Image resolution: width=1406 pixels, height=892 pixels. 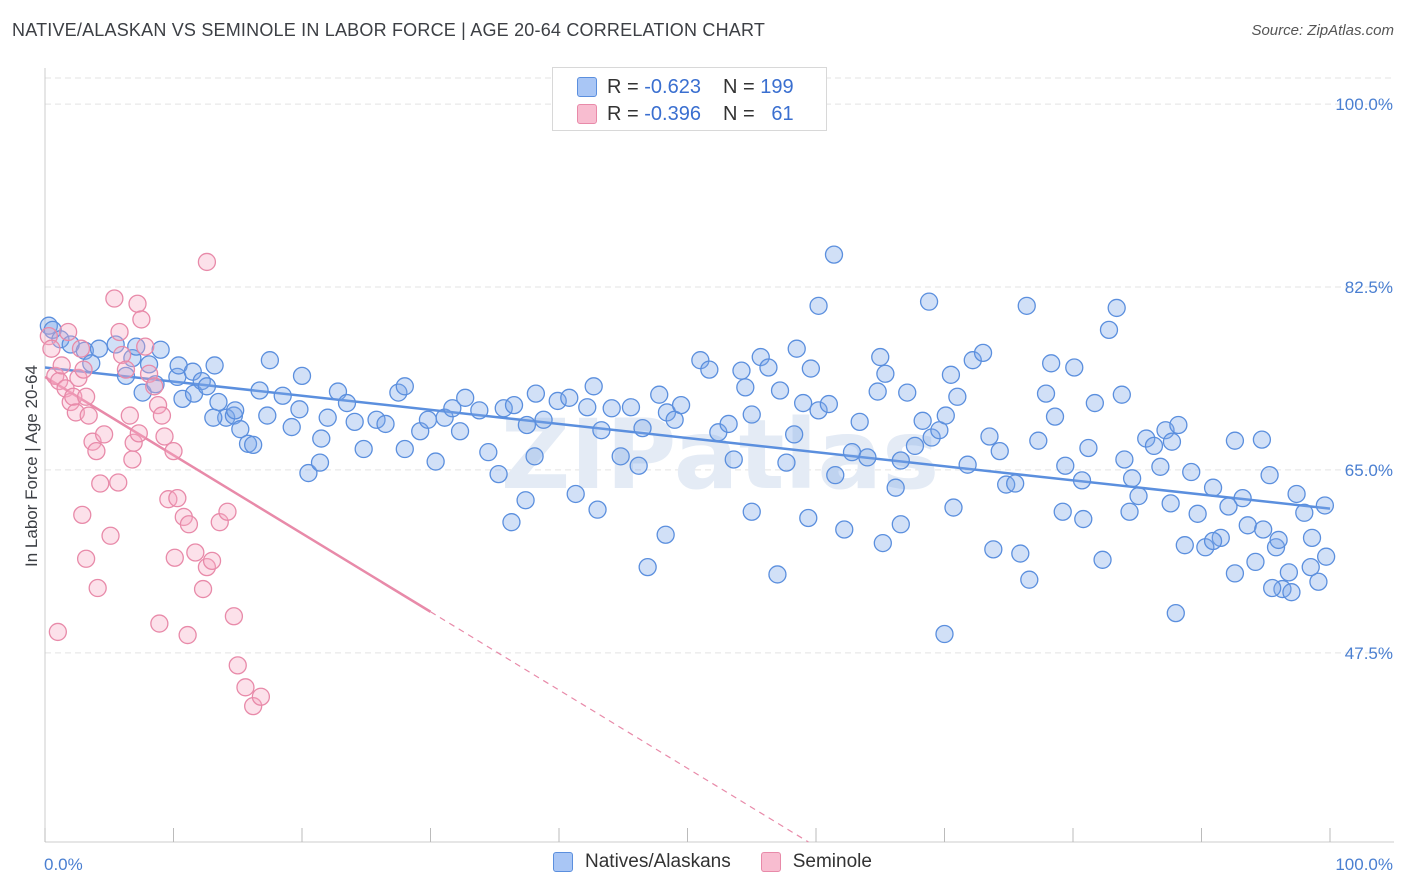 I want to click on legend-r-value: -0.623, so click(x=672, y=86).